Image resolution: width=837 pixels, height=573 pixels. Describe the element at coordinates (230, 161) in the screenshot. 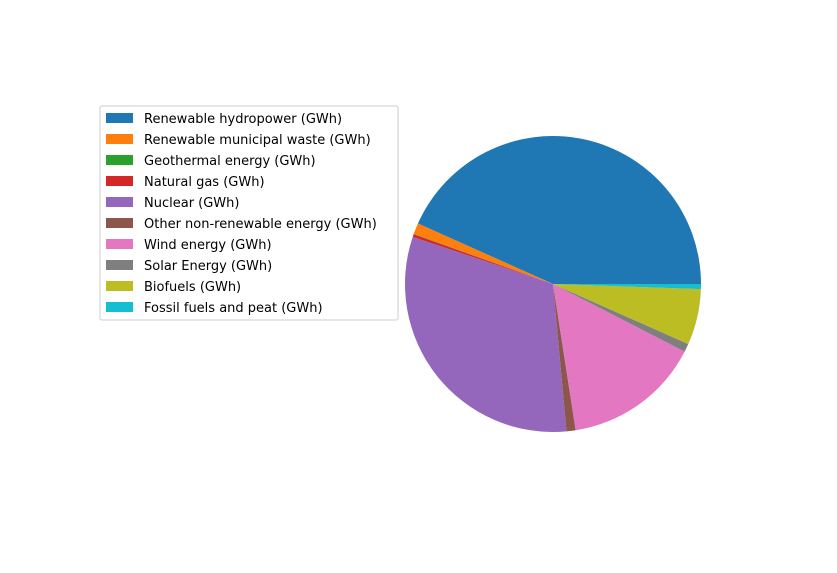

I see `legend-label-2: Geothermal energy (GWh)` at that location.